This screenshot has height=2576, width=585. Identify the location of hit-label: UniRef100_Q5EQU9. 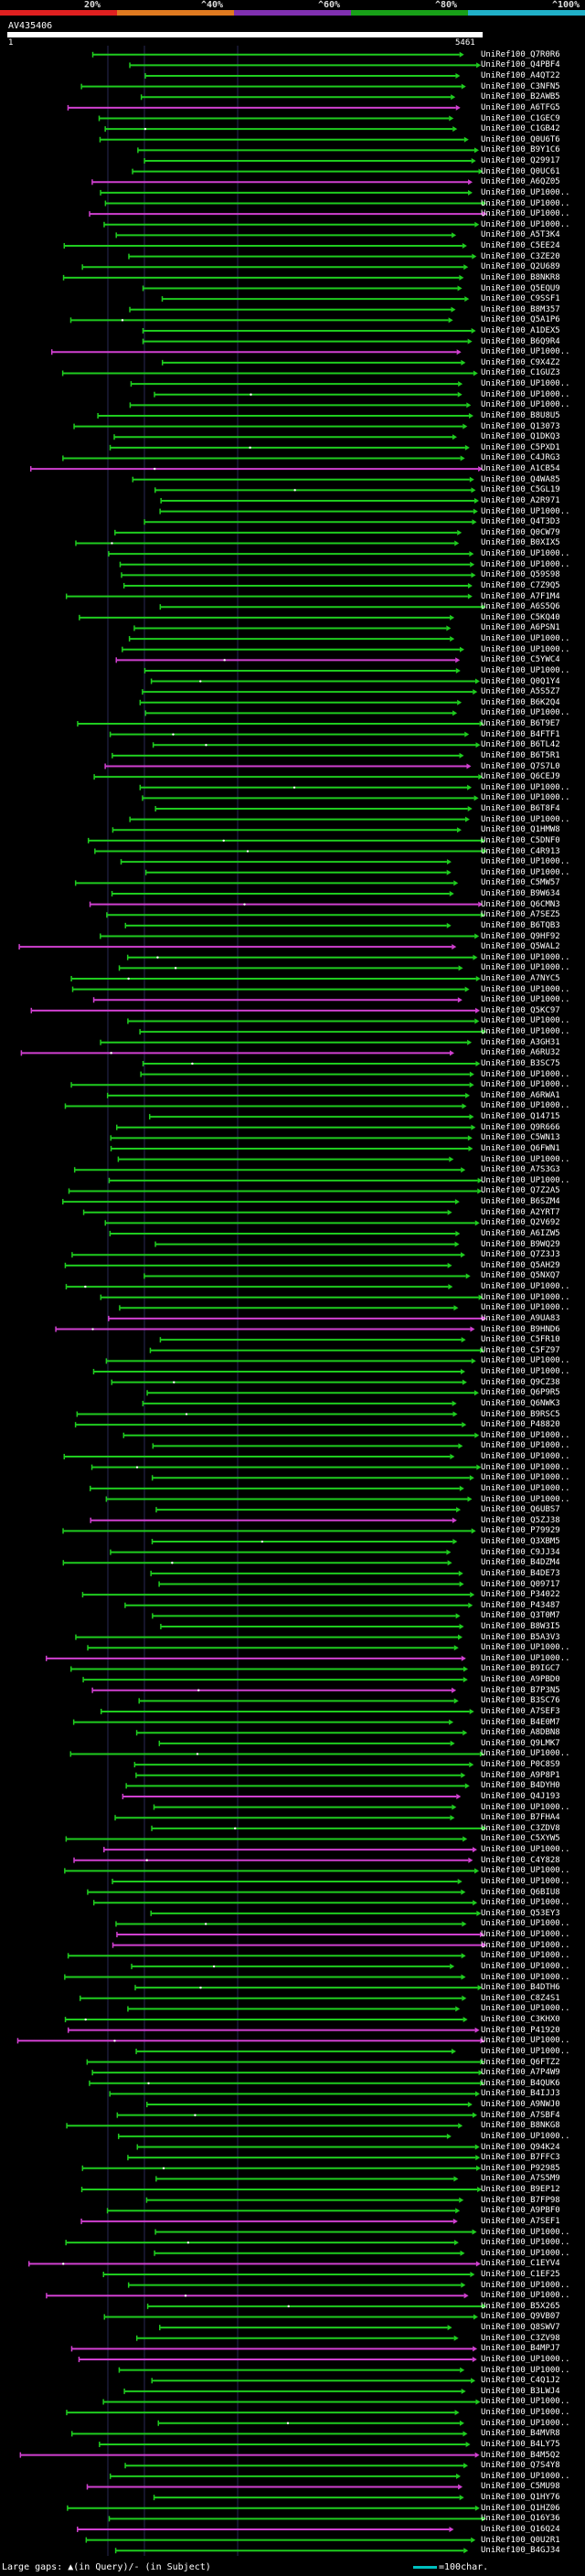
(520, 288).